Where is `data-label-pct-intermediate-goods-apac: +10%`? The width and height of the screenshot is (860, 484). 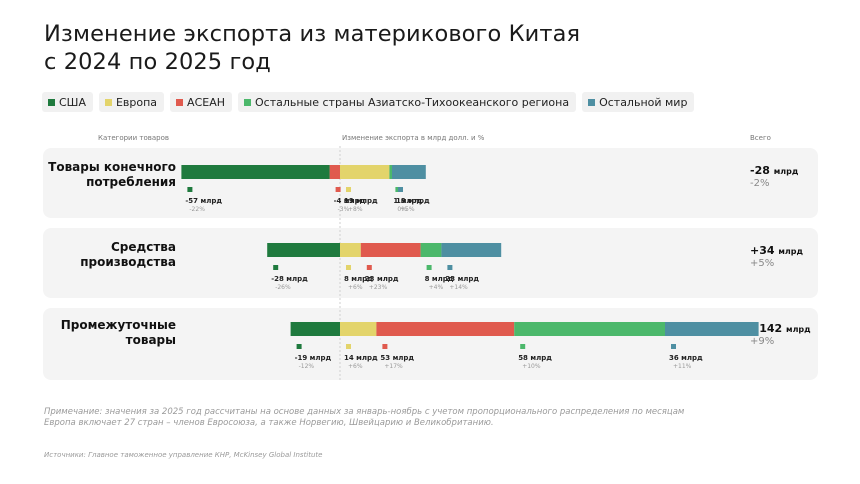
data-label-pct-intermediate-goods-apac: +10% is located at coordinates (531, 366).